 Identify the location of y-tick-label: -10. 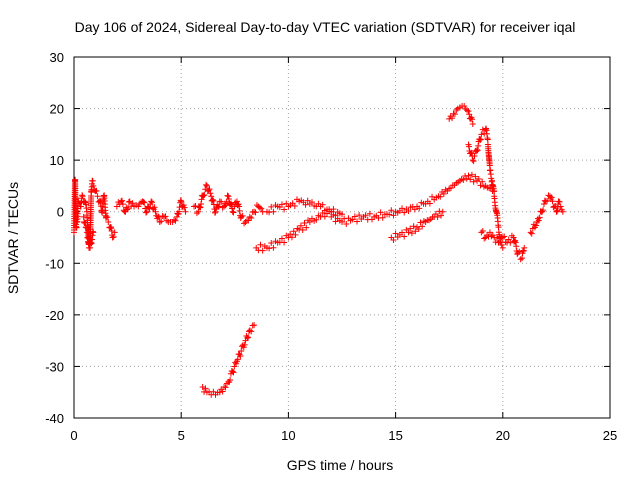
(54, 263).